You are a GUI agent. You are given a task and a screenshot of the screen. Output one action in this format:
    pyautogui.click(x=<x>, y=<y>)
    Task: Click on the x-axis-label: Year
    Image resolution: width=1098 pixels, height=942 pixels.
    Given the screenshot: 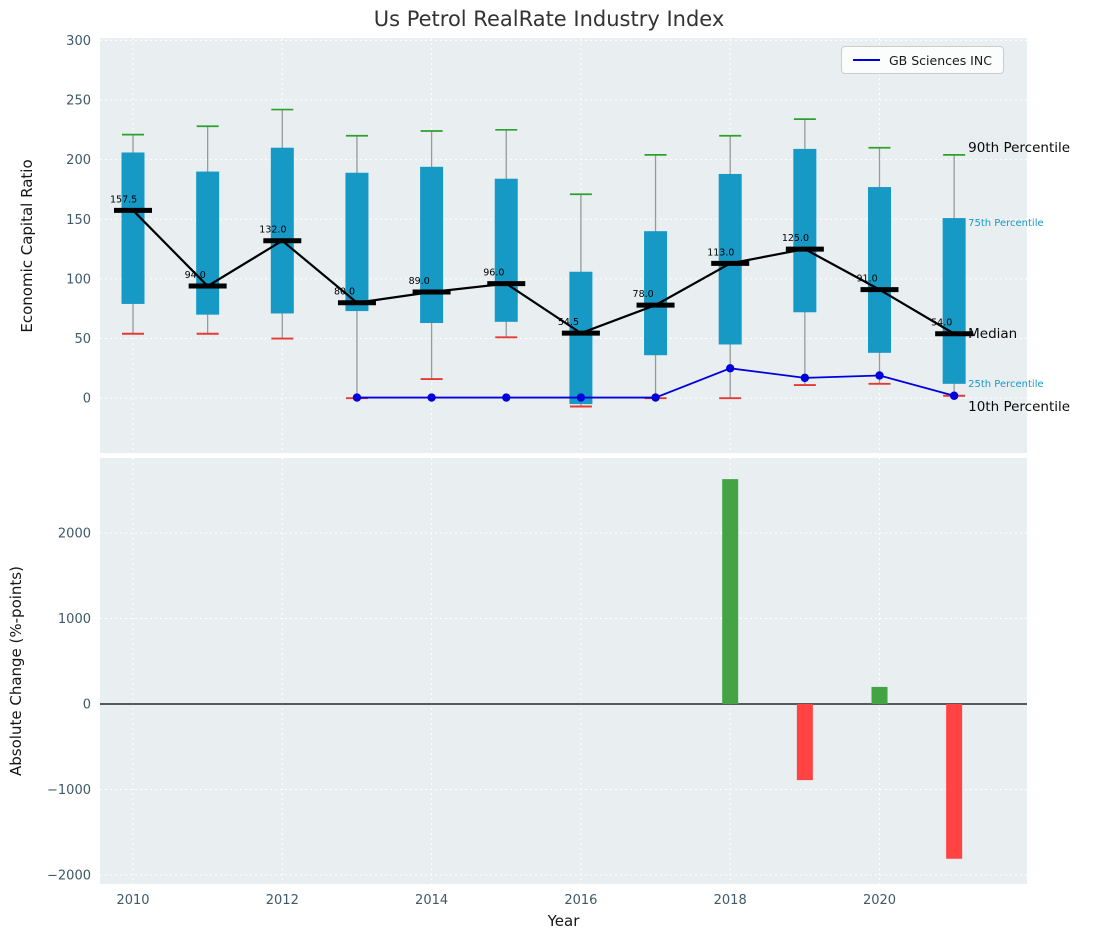 What is the action you would take?
    pyautogui.click(x=563, y=921)
    